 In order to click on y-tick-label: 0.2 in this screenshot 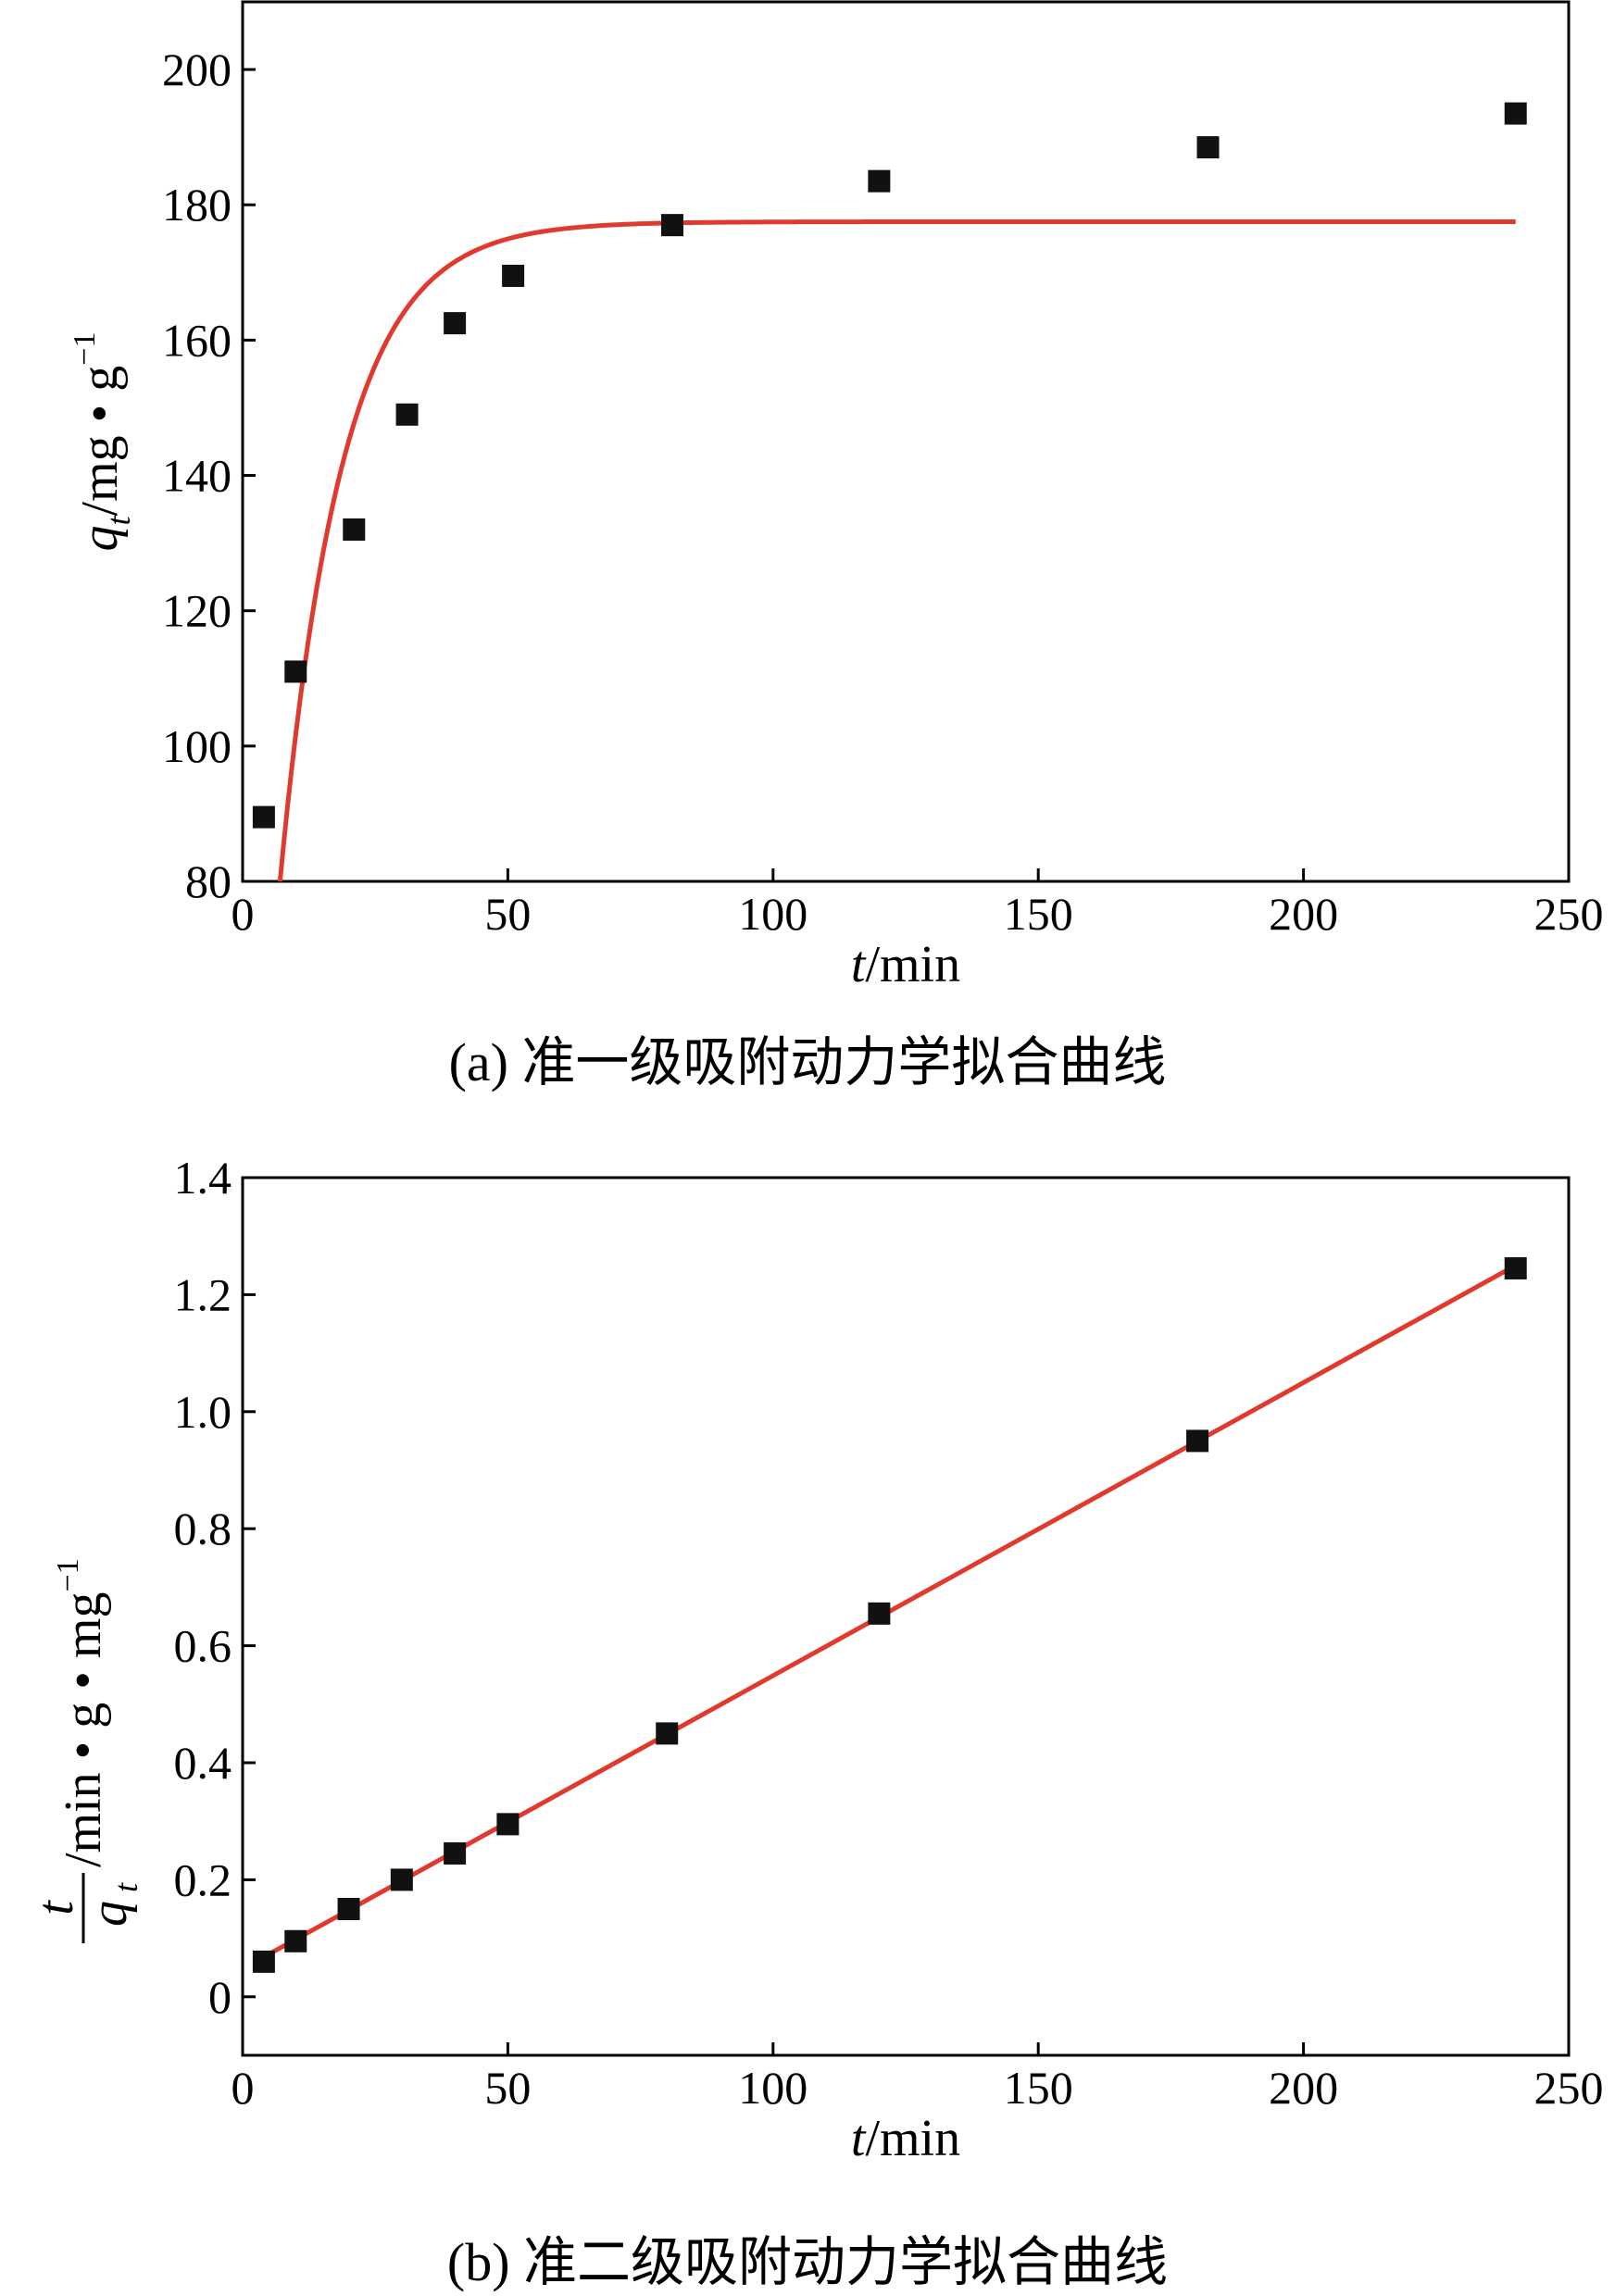, I will do `click(203, 1879)`.